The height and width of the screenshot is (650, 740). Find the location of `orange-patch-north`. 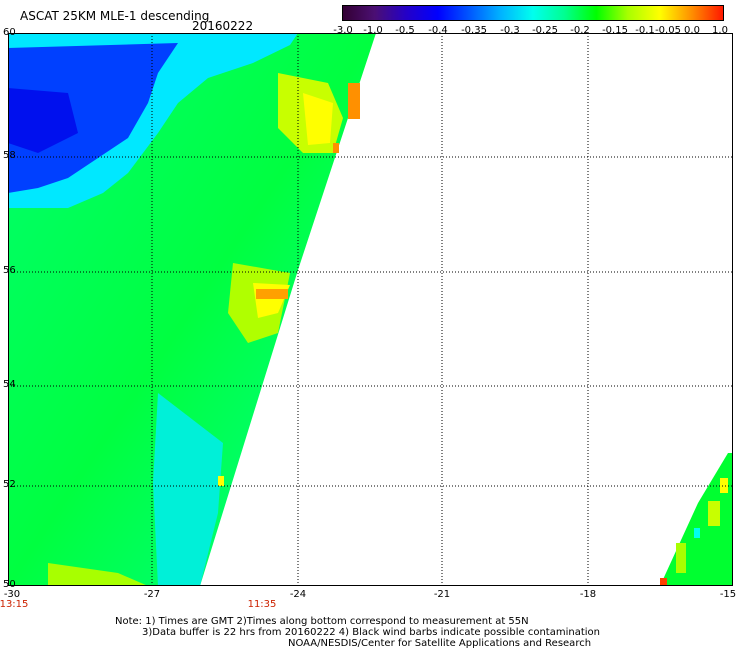

orange-patch-north is located at coordinates (354, 101).